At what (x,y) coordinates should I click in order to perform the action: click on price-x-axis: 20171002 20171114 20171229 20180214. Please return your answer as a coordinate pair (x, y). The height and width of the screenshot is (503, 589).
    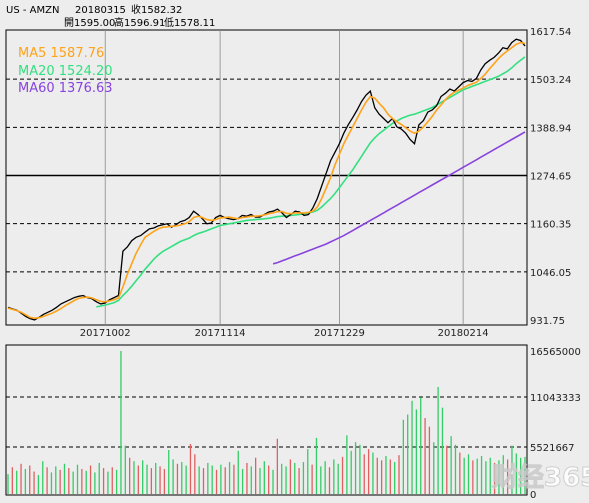
    Looking at the image, I should click on (284, 333).